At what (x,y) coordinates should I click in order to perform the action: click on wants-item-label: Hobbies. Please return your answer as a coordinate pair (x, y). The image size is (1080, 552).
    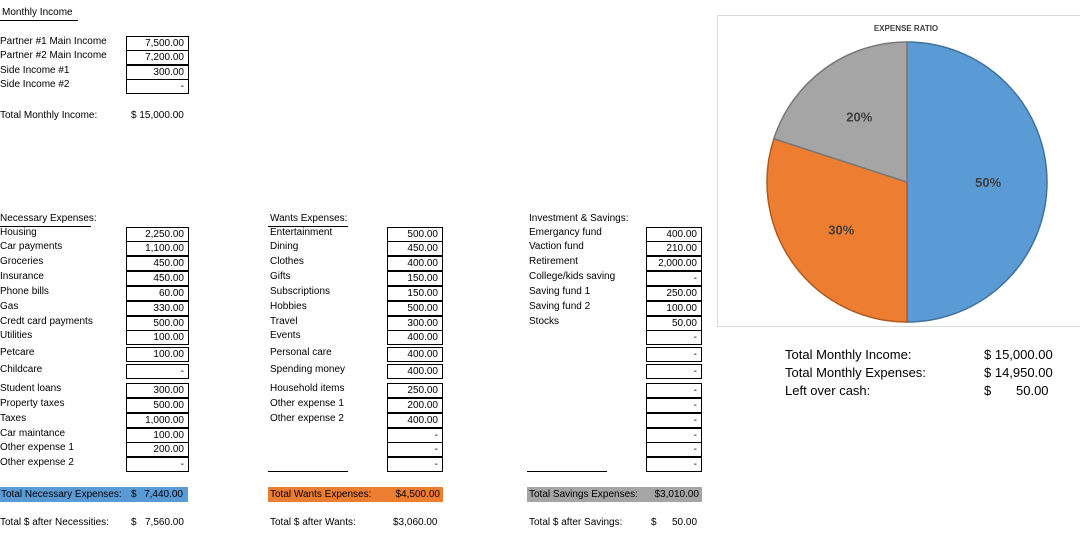
    Looking at the image, I should click on (288, 306).